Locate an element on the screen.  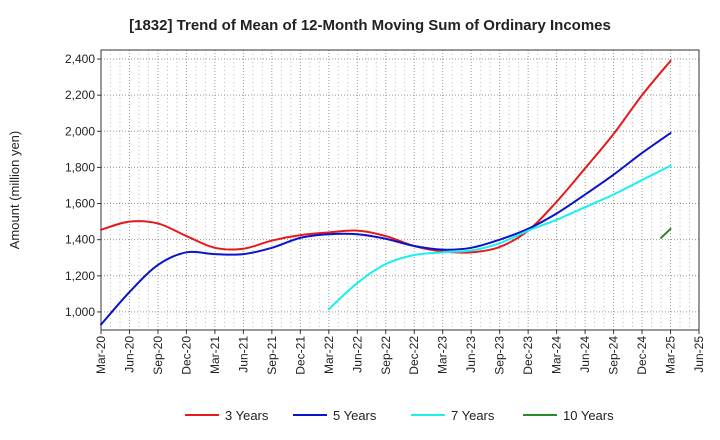
x-tick-label-13: Jun-23 is located at coordinates (471, 354).